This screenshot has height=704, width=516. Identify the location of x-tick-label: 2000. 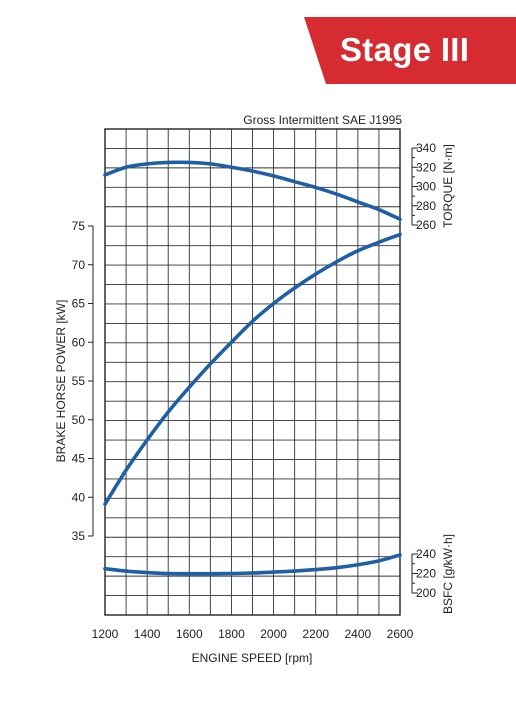
(273, 634).